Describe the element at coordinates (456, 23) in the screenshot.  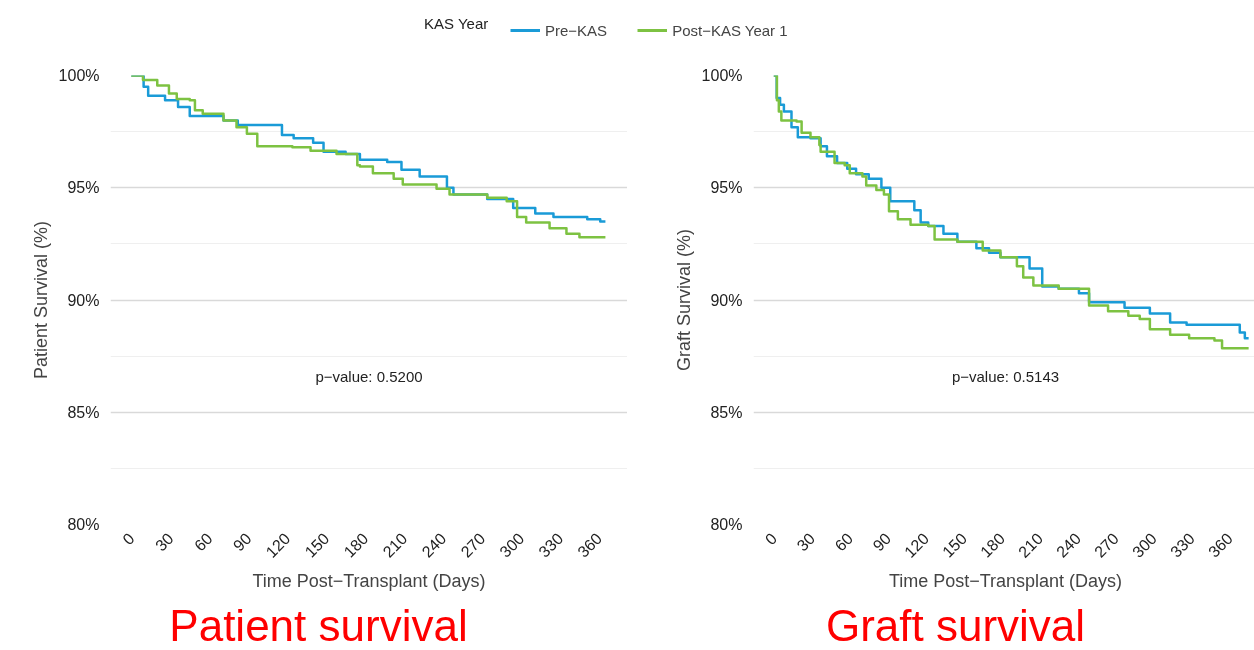
I see `legend-title: KAS Year` at that location.